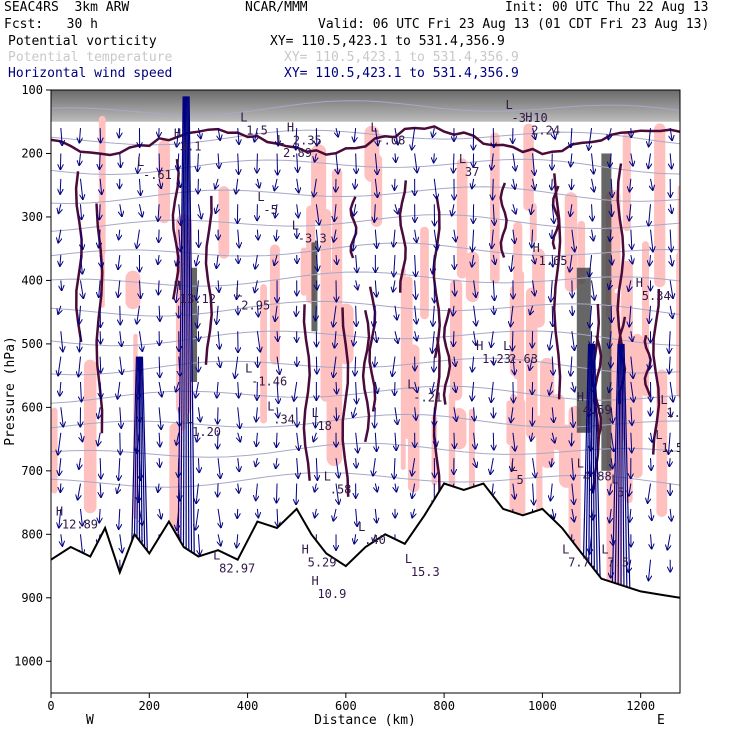 Image resolution: width=740 pixels, height=740 pixels. I want to click on legend-wind-xy: XY= 110.5,423.1 to 531.4,356.9, so click(401, 73).